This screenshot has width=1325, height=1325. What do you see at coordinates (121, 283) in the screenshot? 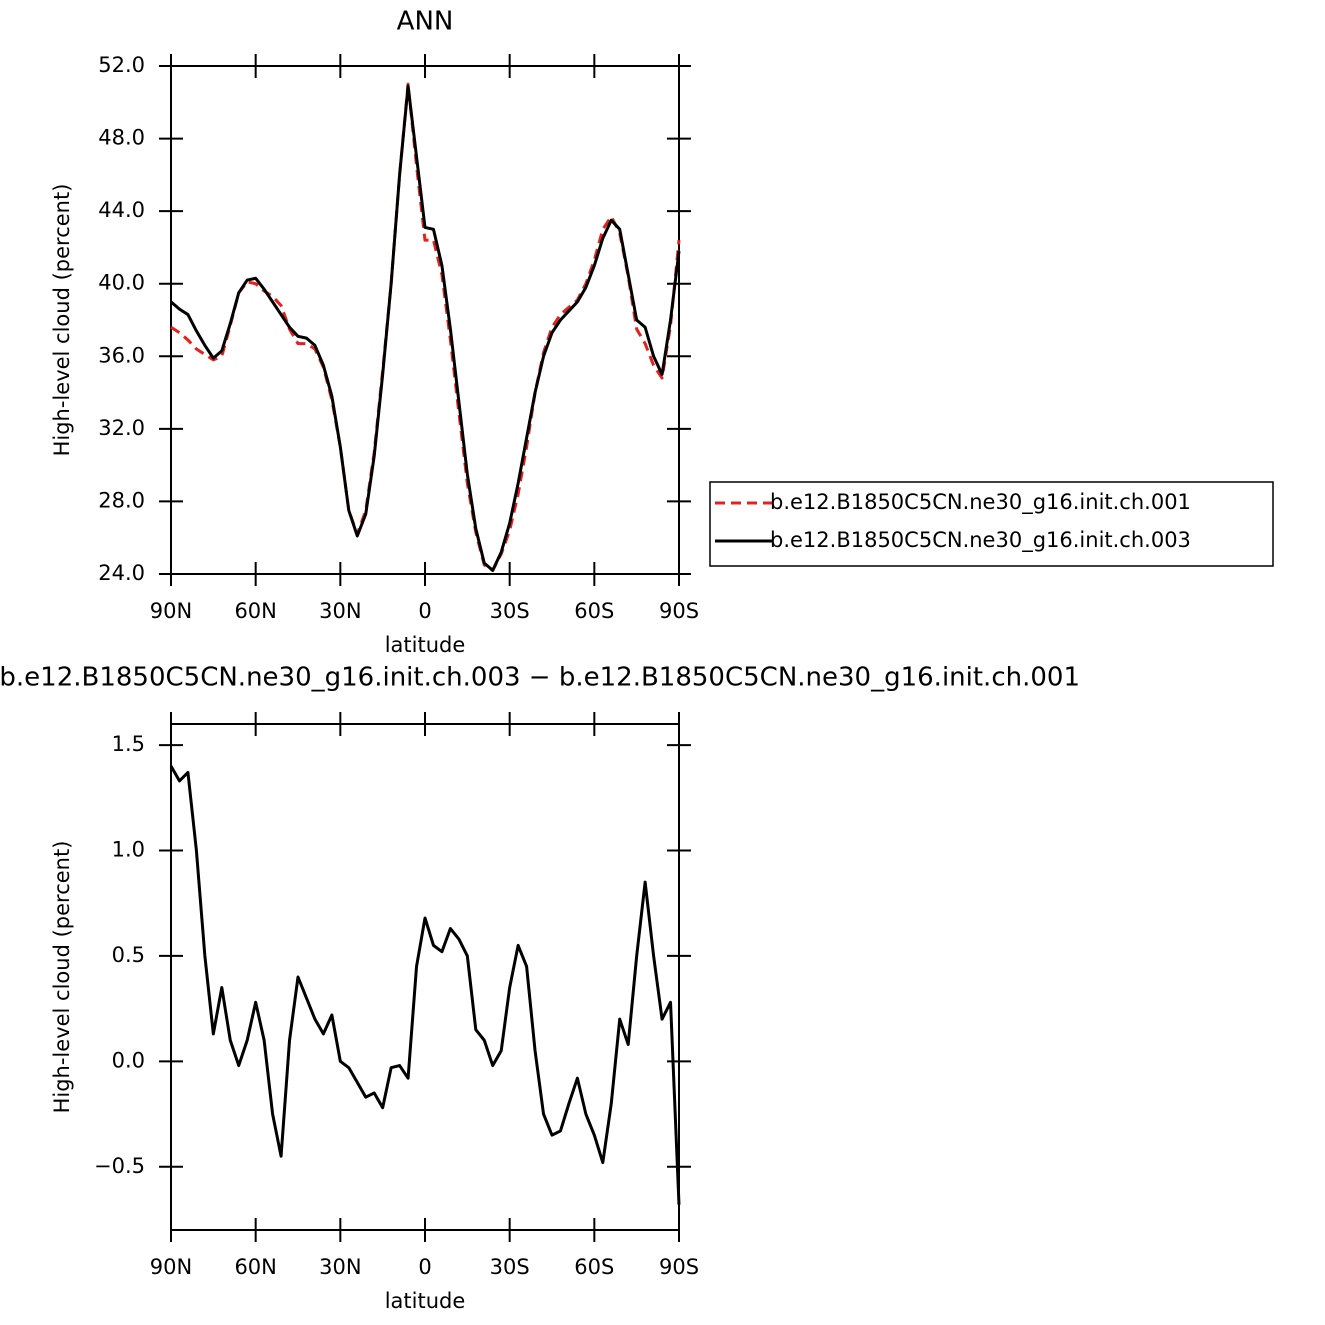
I see `y-tick-label: 40.0` at bounding box center [121, 283].